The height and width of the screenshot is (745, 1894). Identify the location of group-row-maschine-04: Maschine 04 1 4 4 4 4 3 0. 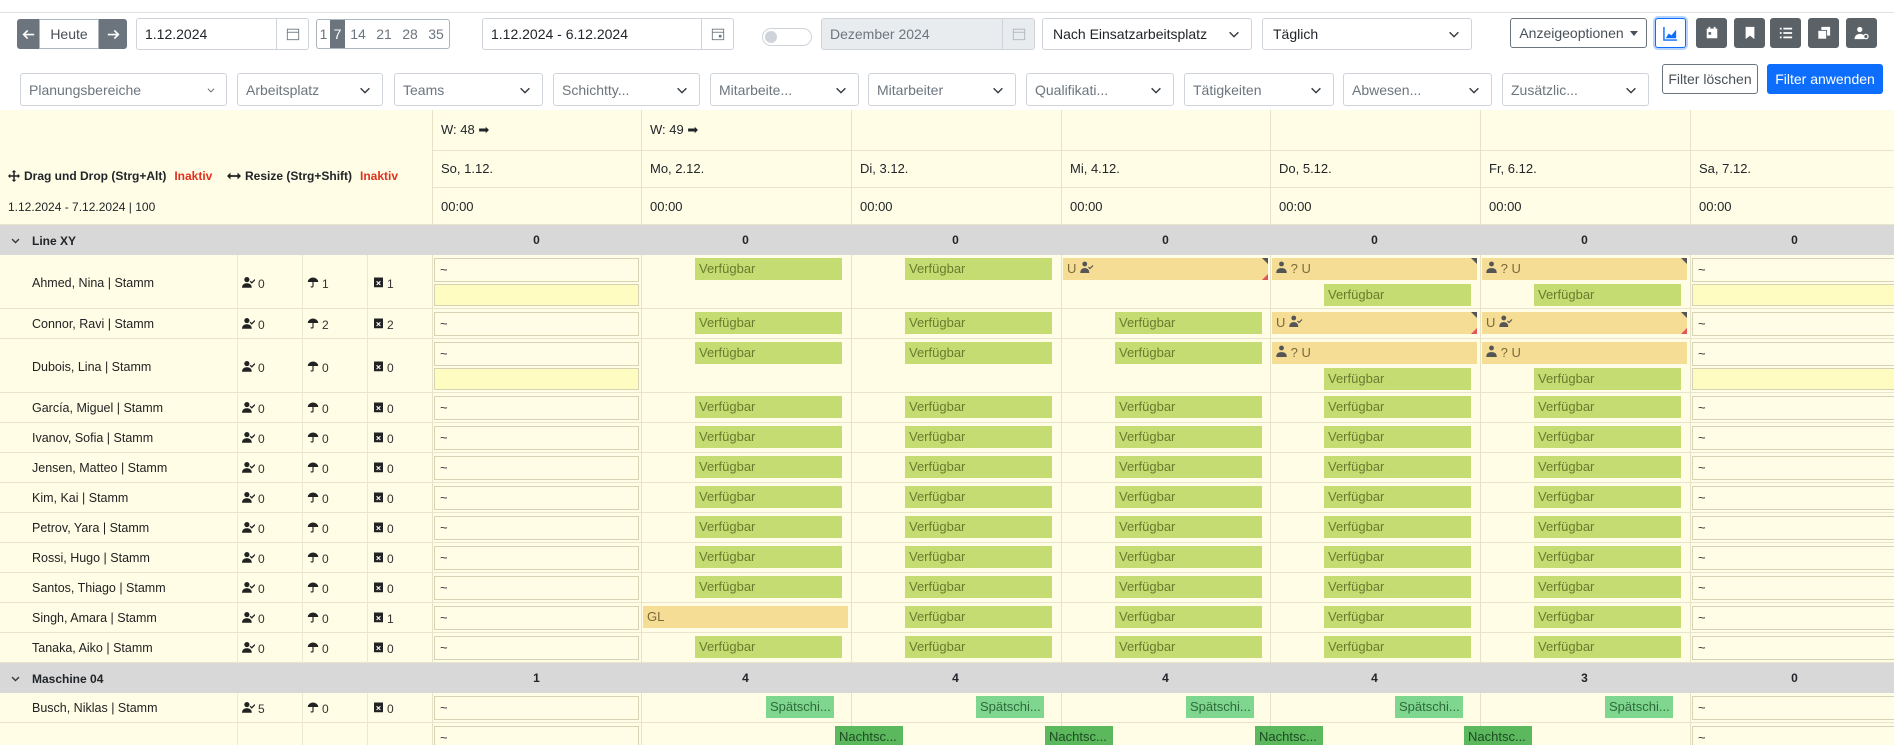
(947, 678).